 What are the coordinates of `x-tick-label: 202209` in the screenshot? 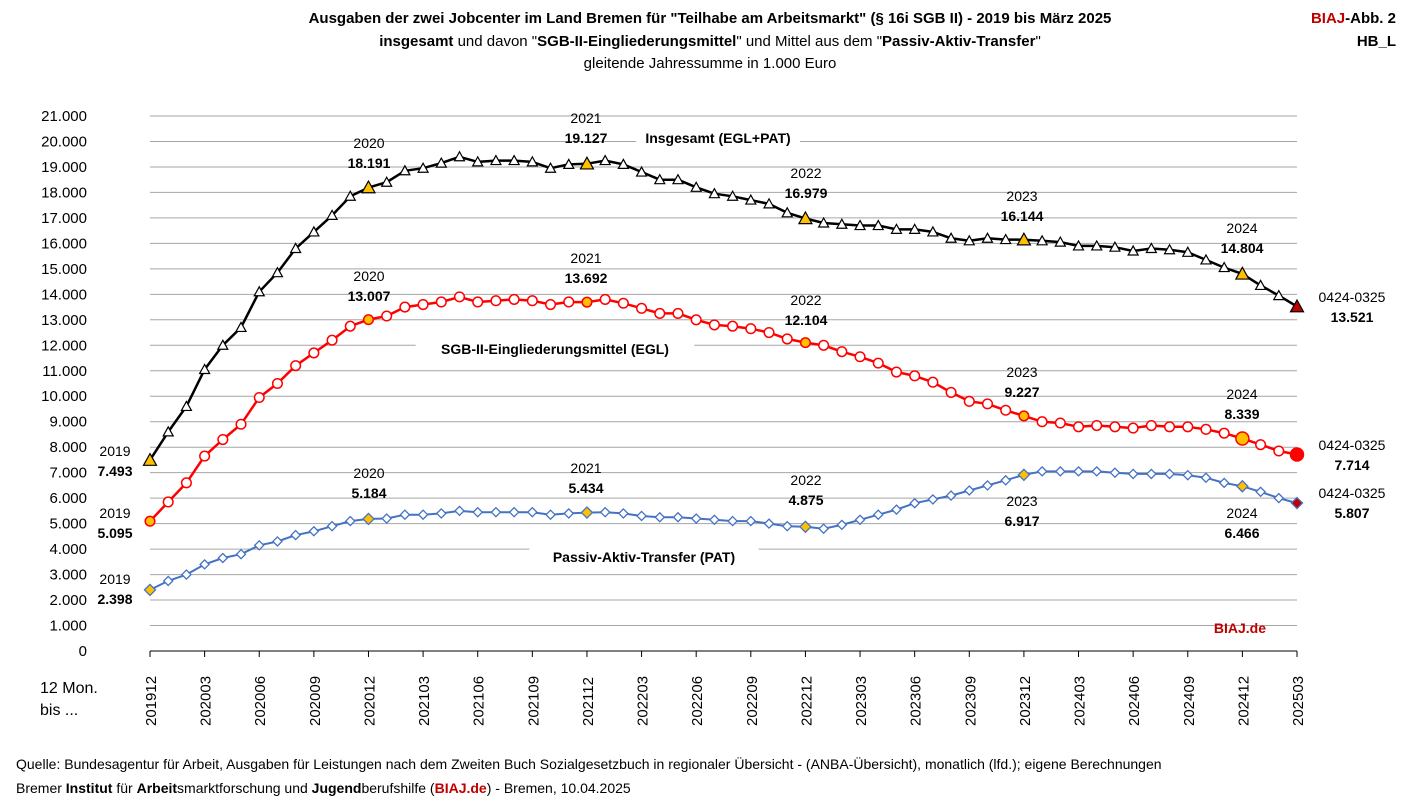 It's located at (752, 701).